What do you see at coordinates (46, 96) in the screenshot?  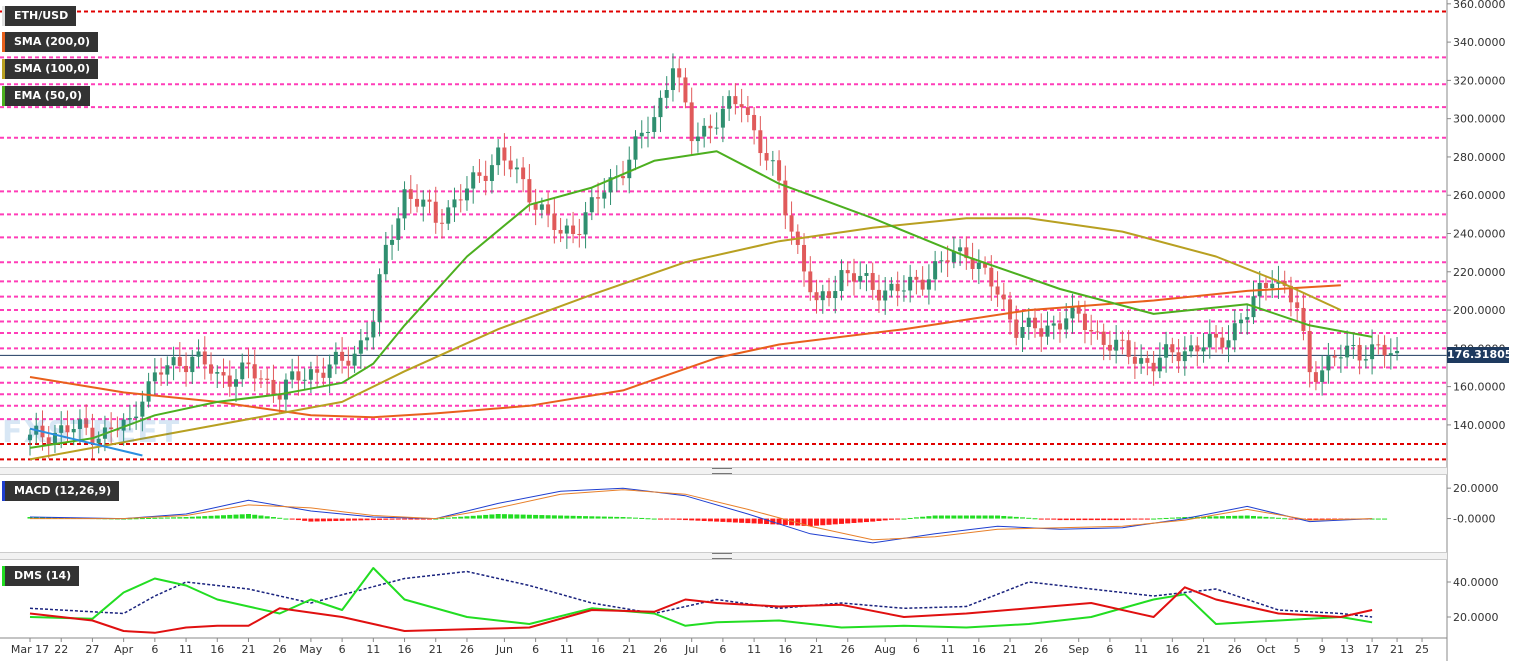 I see `legend-ema50: EMA (50,0)` at bounding box center [46, 96].